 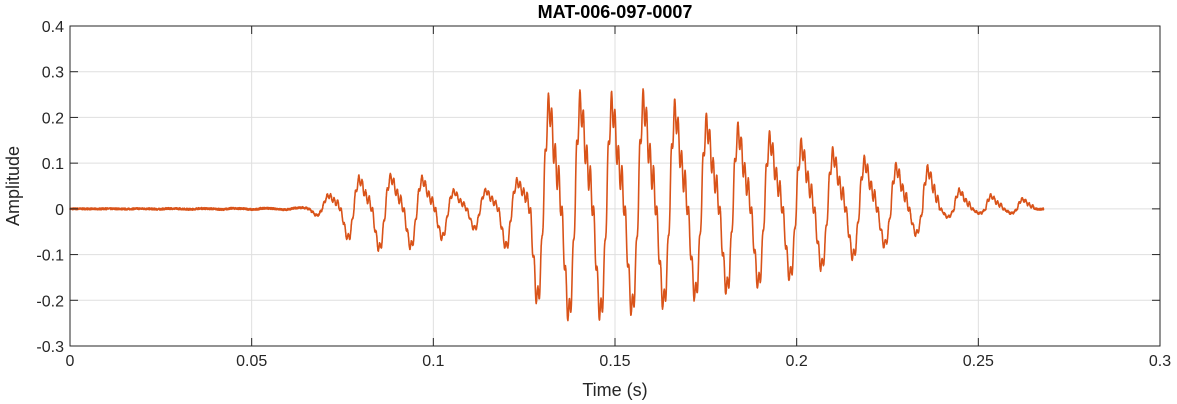 What do you see at coordinates (614, 390) in the screenshot?
I see `x-axis-label: Time (s)` at bounding box center [614, 390].